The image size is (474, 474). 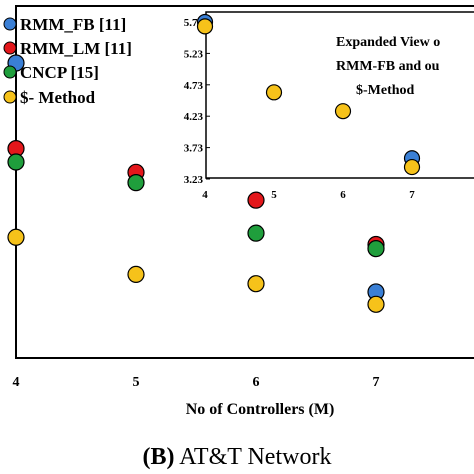 What do you see at coordinates (194, 86) in the screenshot?
I see `inset-y-tick-label: 4.73` at bounding box center [194, 86].